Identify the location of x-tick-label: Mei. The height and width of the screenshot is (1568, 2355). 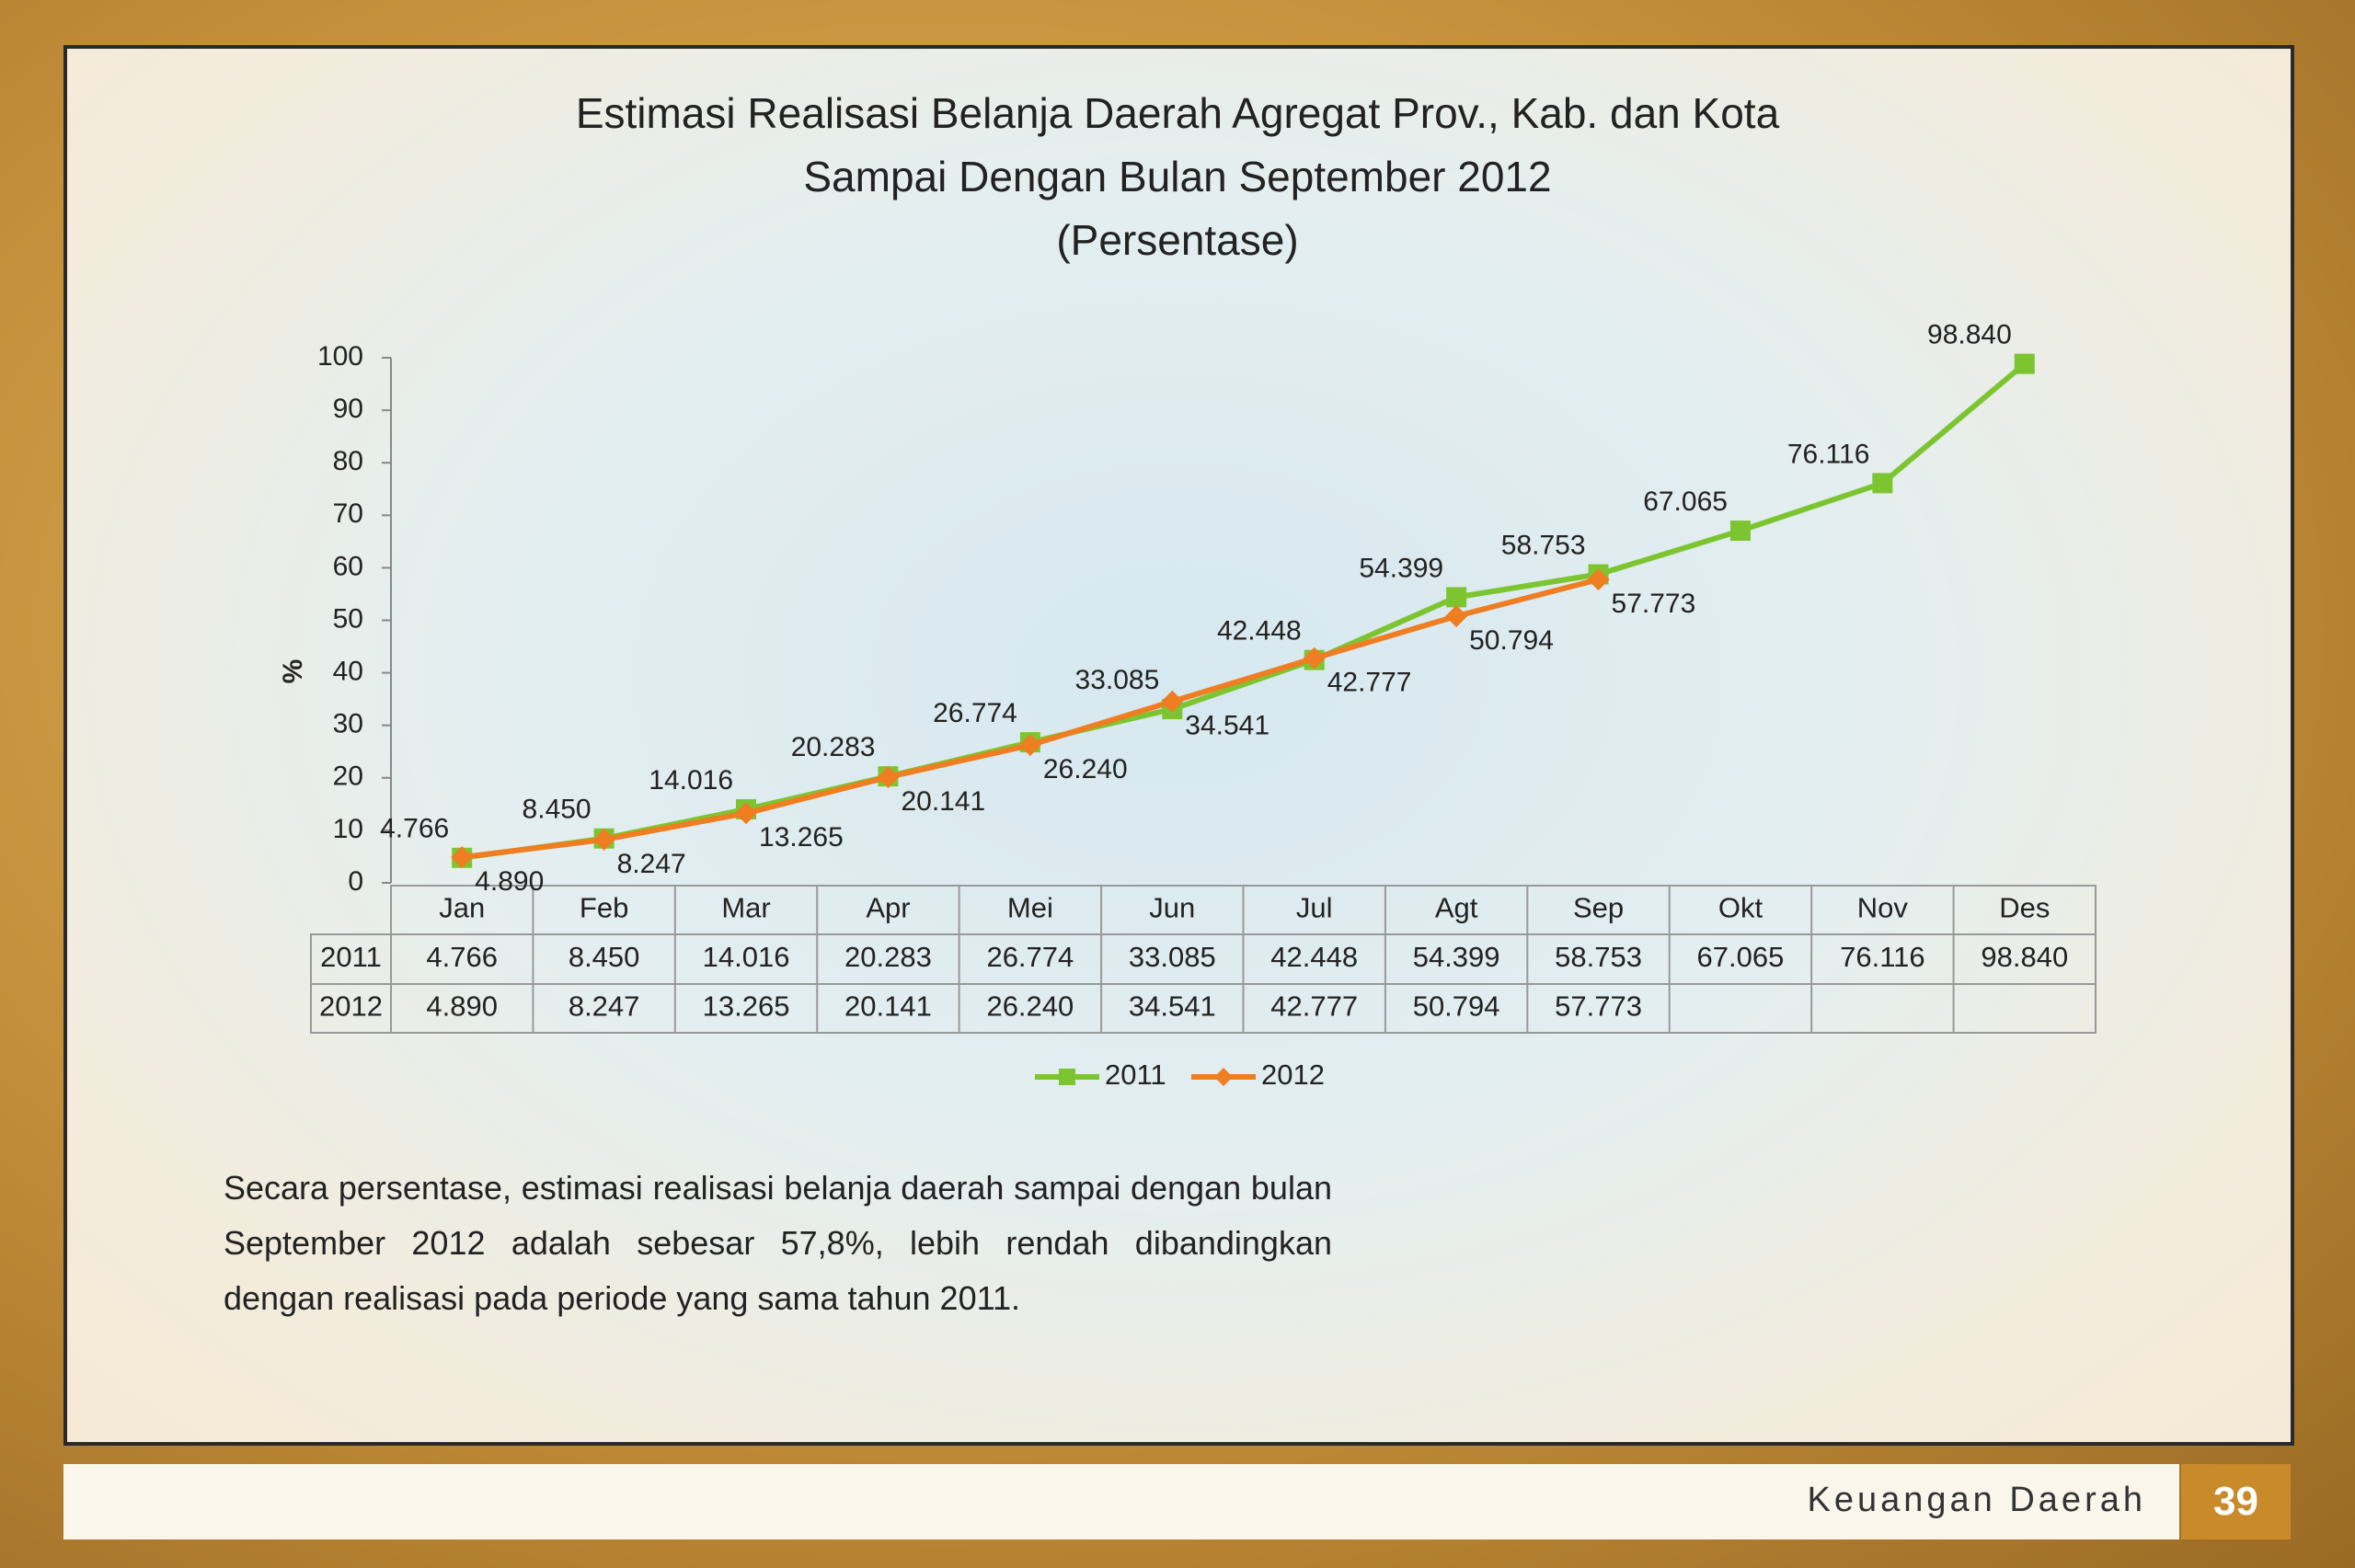
(1030, 908).